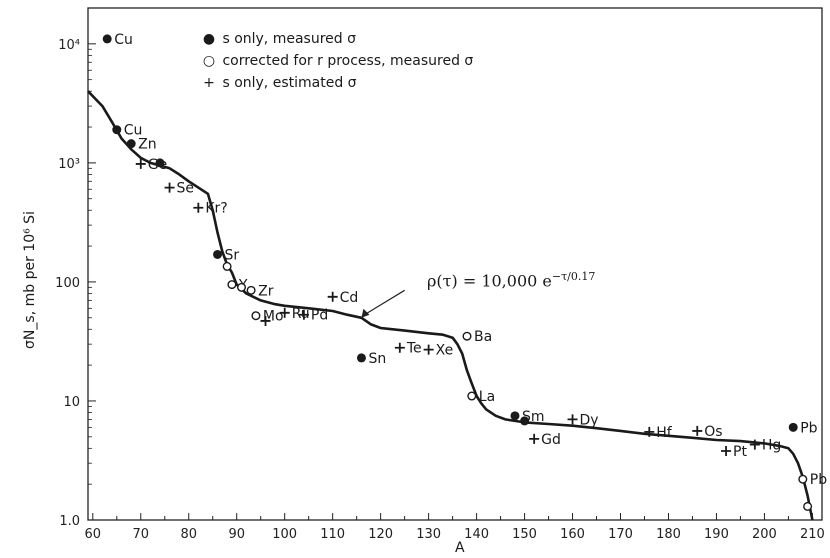 The height and width of the screenshot is (558, 830). Describe the element at coordinates (716, 534) in the screenshot. I see `x-tick-label: 190` at that location.